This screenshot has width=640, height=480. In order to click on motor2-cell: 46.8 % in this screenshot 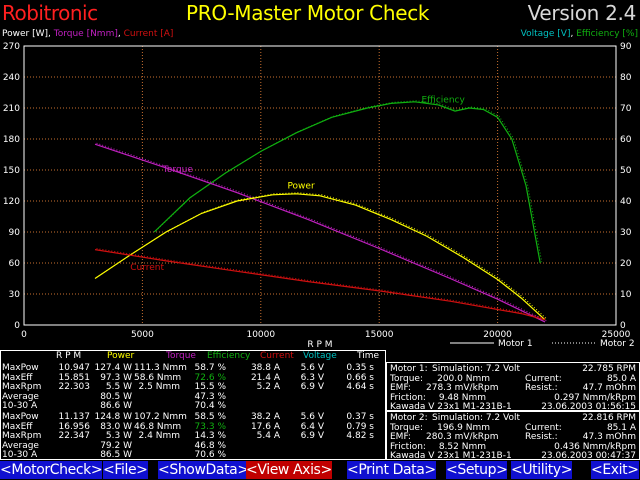, I will do `click(210, 445)`.